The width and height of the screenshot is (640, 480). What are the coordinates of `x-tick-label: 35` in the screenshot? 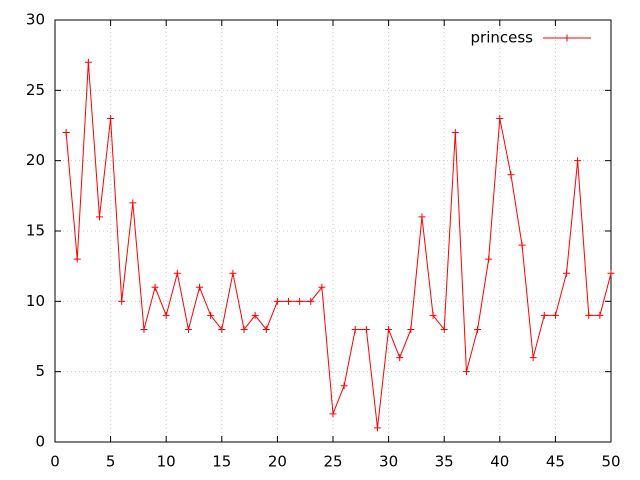 It's located at (444, 462).